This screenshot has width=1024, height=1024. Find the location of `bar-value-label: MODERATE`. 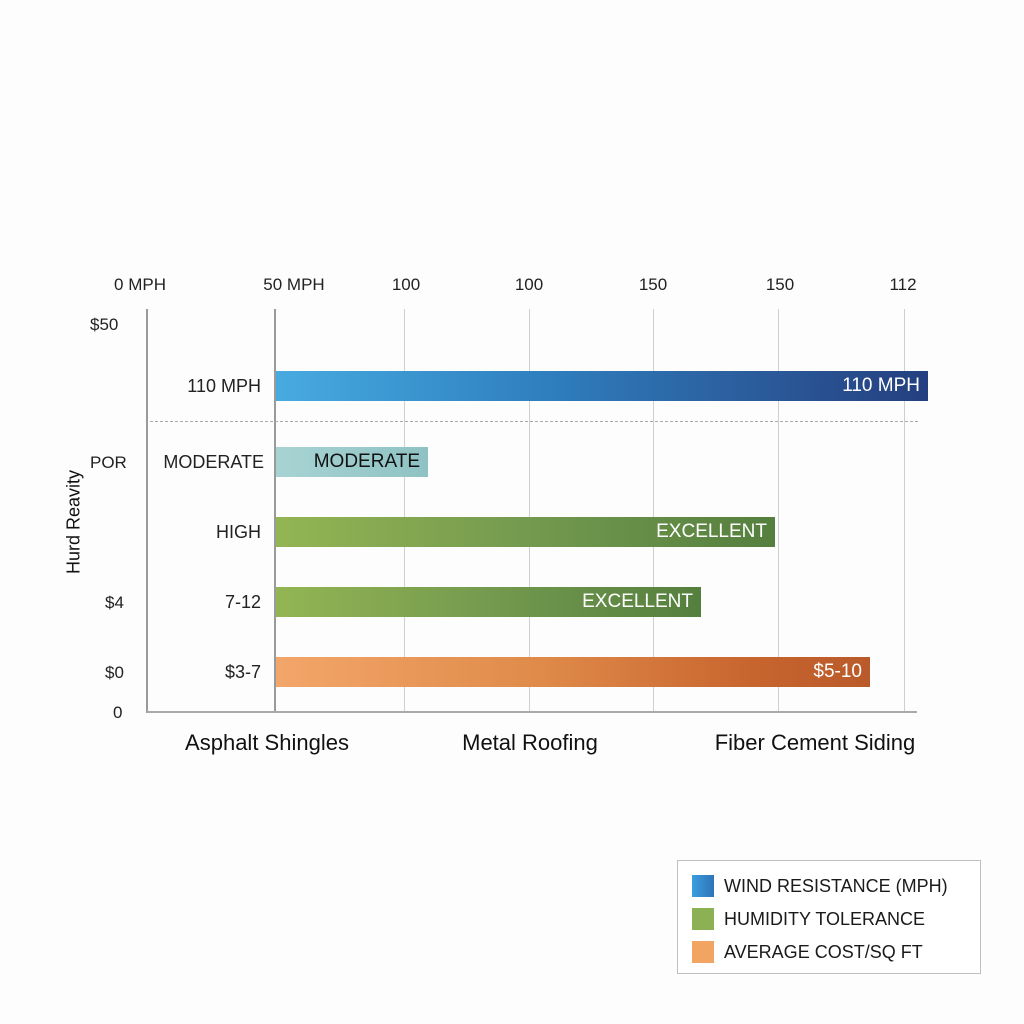

bar-value-label: MODERATE is located at coordinates (366, 461).